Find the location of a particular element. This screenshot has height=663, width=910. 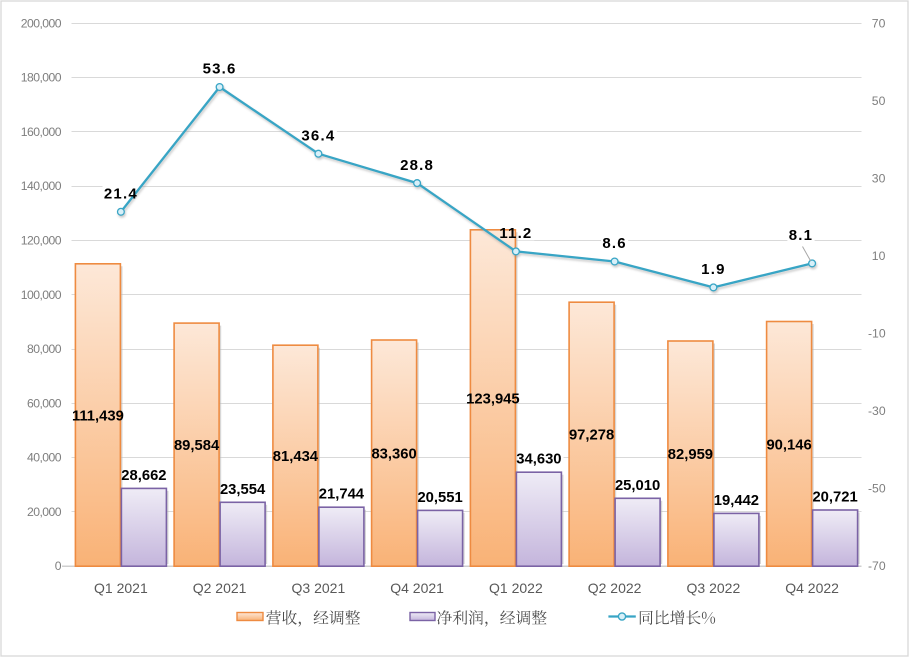

svg-text: 111,439 is located at coordinates (98, 417).